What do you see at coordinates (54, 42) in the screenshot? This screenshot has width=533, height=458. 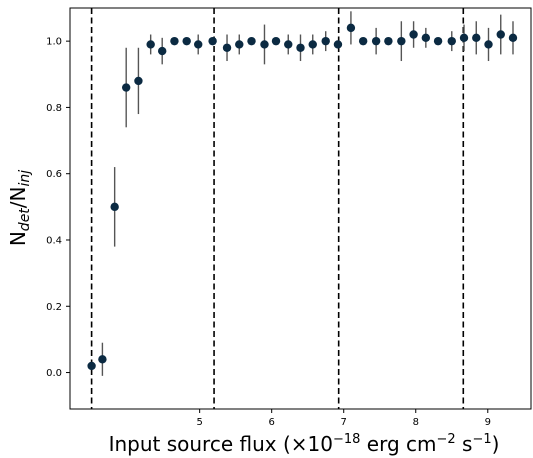 I see `y-tick-label-1.0: 1.0` at bounding box center [54, 42].